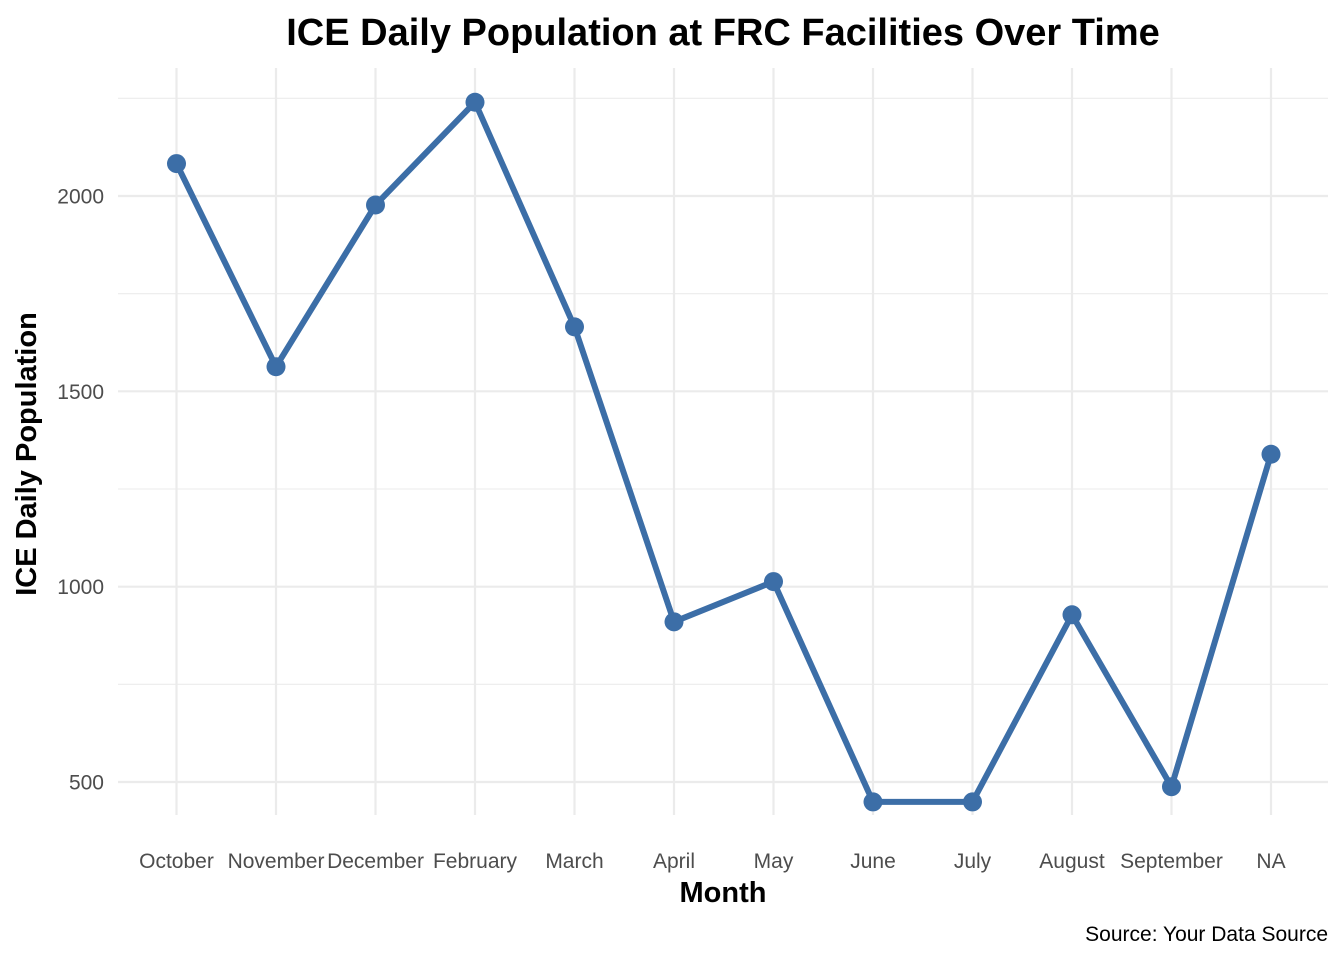 This screenshot has width=1344, height=960. What do you see at coordinates (80, 490) in the screenshot?
I see `y-axis-ticks: 500 1000 1500 2000` at bounding box center [80, 490].